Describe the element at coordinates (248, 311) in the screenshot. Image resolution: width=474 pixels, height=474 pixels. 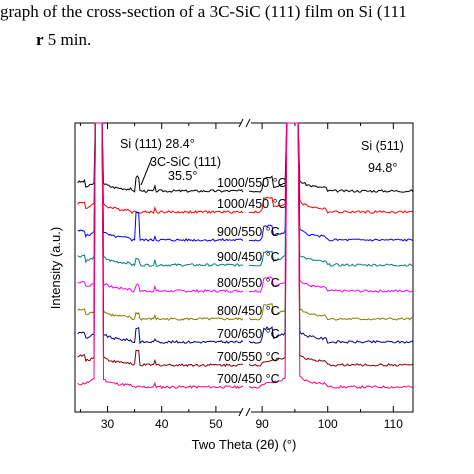
I see `series-label: 800/450 °C` at that location.